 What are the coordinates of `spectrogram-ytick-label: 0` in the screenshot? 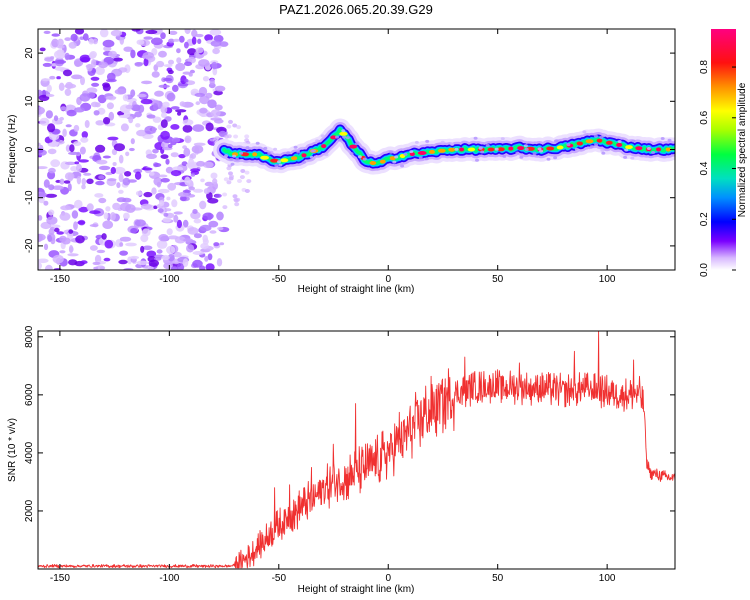 It's located at (29, 149).